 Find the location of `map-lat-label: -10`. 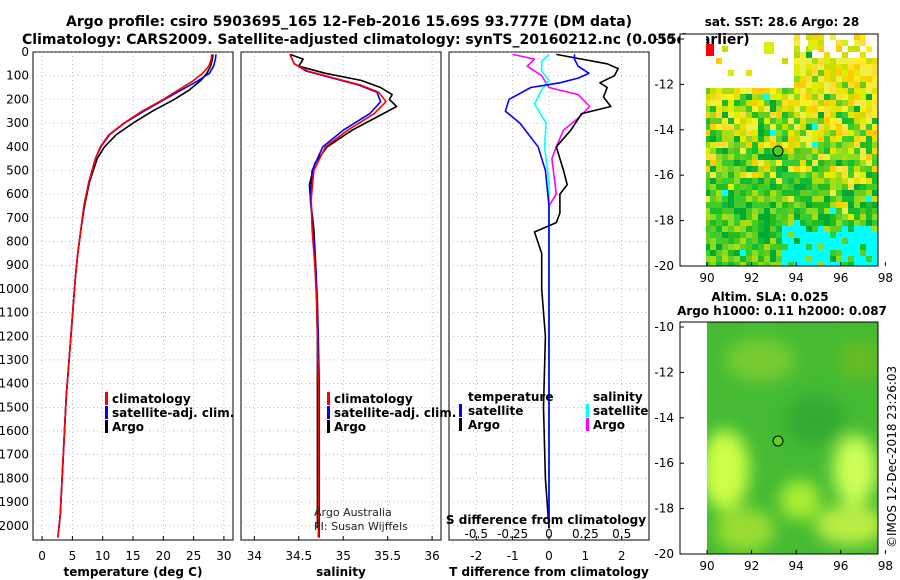

map-lat-label: -10 is located at coordinates (664, 39).